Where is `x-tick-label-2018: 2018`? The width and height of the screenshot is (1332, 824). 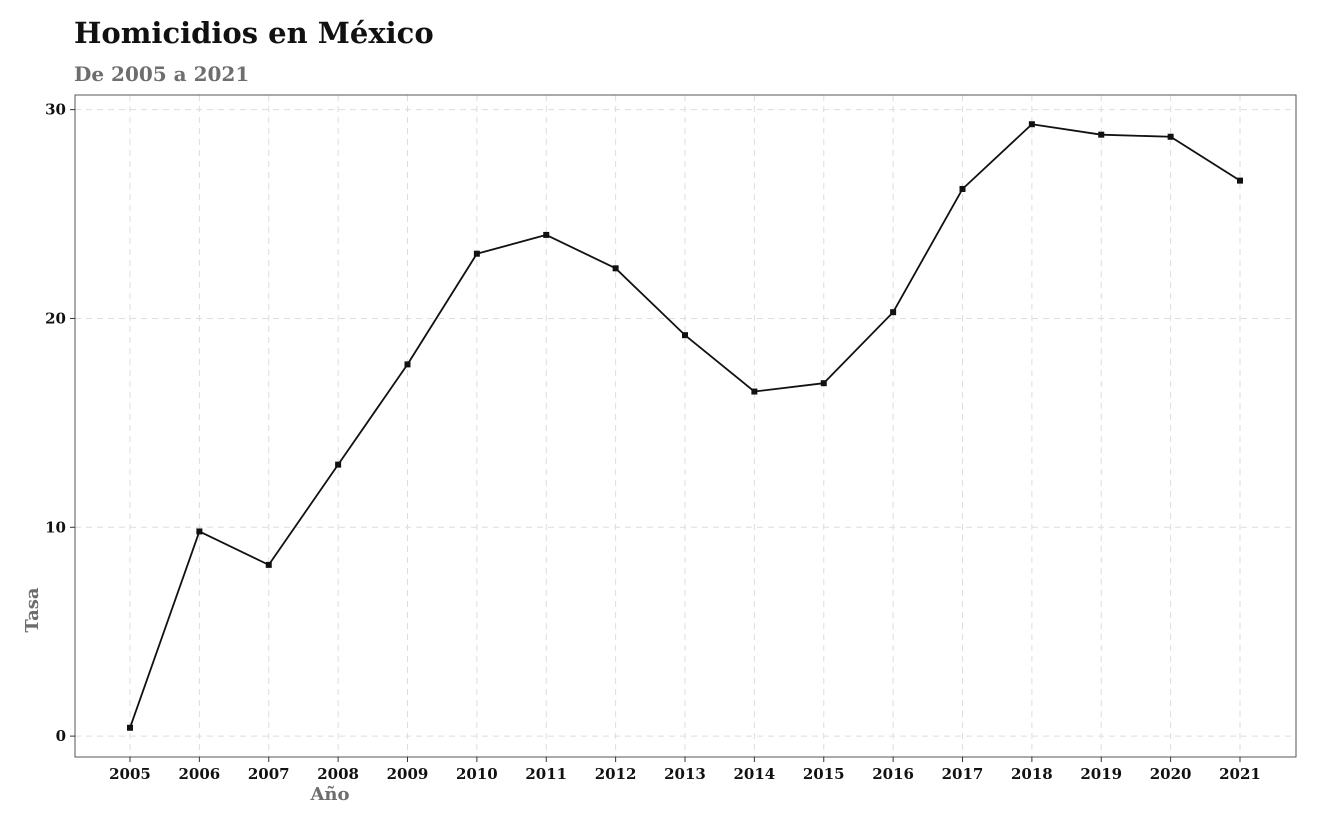
x-tick-label-2018: 2018 is located at coordinates (1032, 774).